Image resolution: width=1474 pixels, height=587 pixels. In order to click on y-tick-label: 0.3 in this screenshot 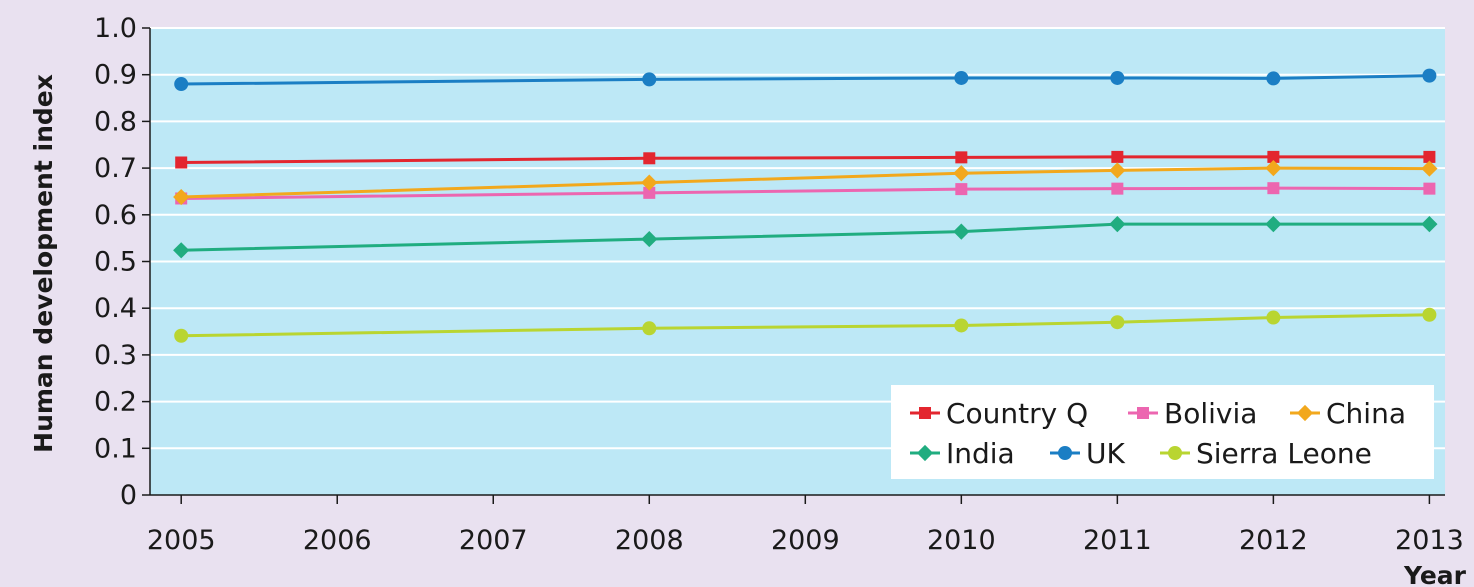, I will do `click(115, 355)`.